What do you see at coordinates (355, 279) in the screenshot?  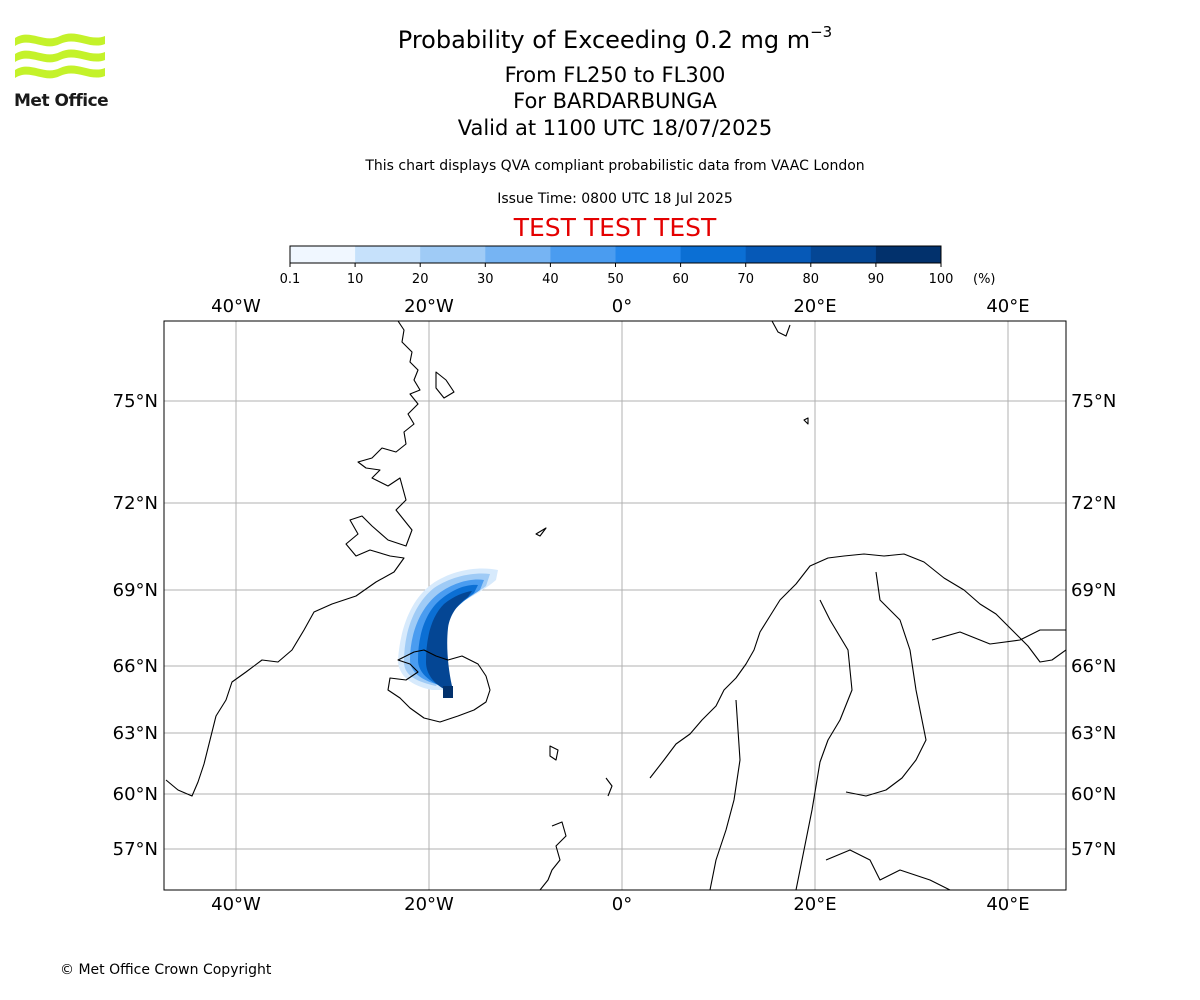 I see `colorbar-tick-label: 10` at bounding box center [355, 279].